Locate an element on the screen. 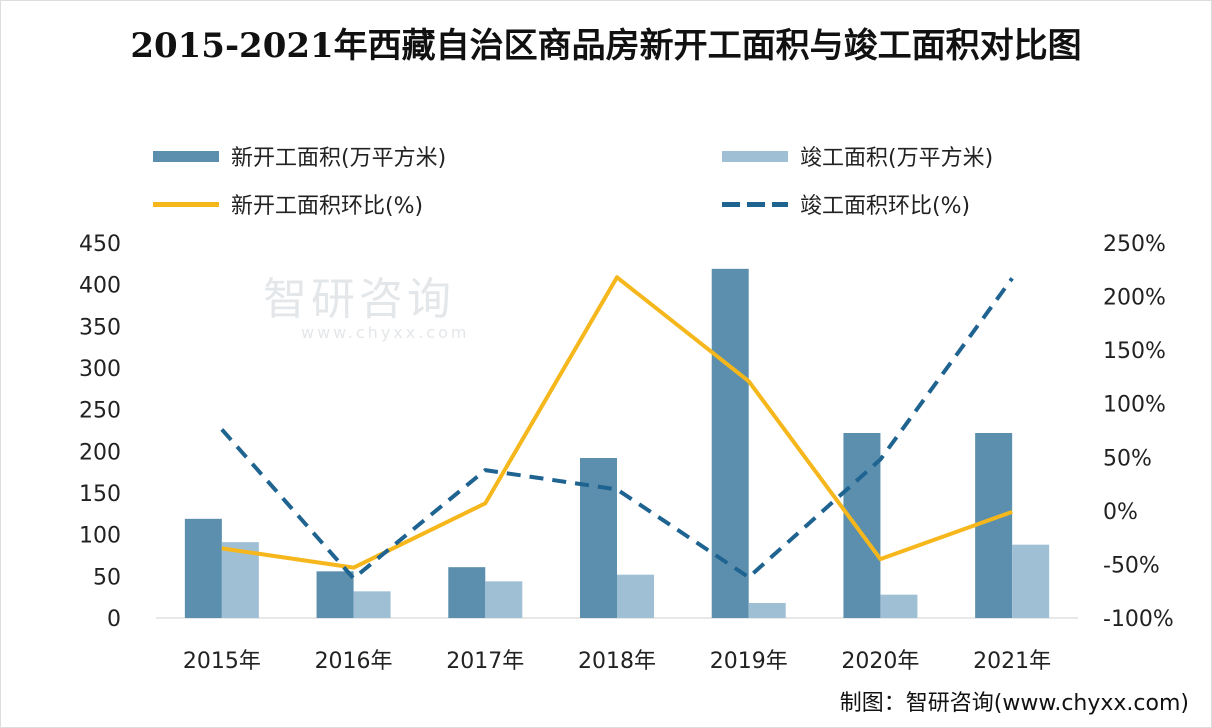 The height and width of the screenshot is (728, 1212). legend-label: 新开工面积环比(%) is located at coordinates (327, 206).